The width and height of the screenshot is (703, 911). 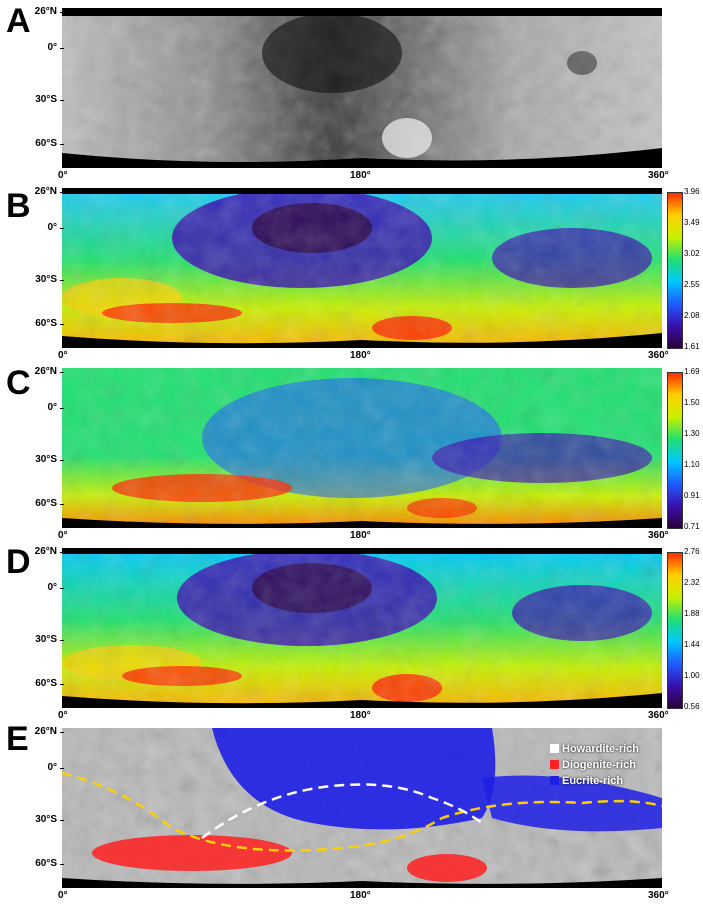 What do you see at coordinates (593, 781) in the screenshot?
I see `legend-label-eucrite: Eucrite-rich` at bounding box center [593, 781].